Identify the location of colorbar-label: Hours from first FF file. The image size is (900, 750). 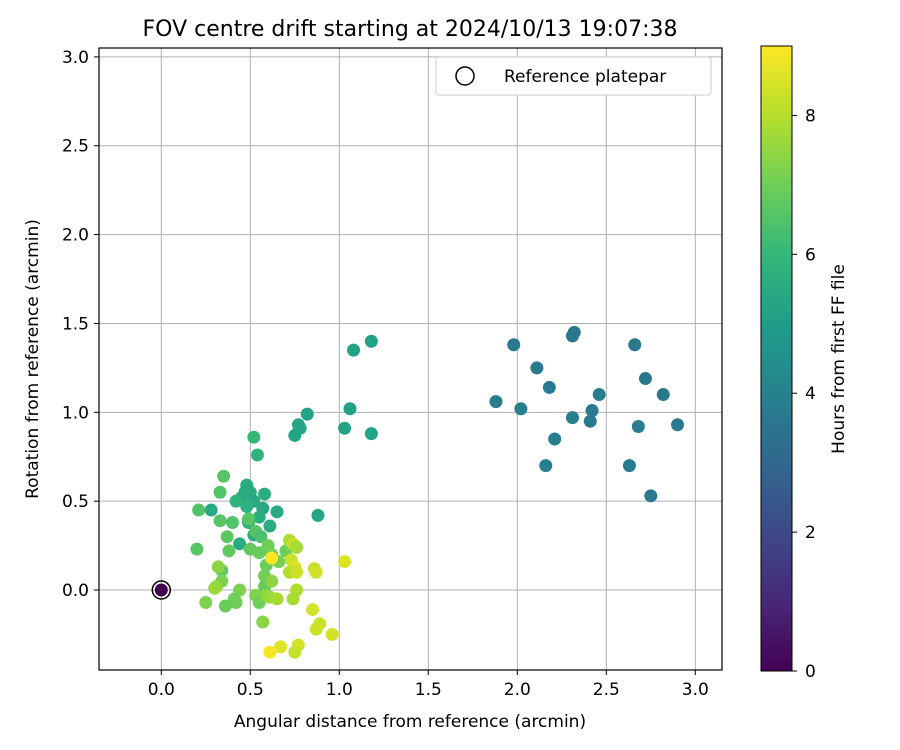
(839, 359).